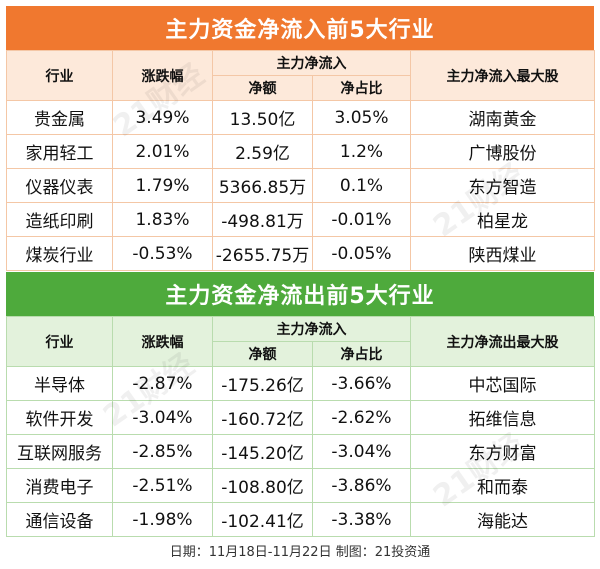 Image resolution: width=600 pixels, height=569 pixels. I want to click on header-top-stock: 主力净流出最大股, so click(502, 341).